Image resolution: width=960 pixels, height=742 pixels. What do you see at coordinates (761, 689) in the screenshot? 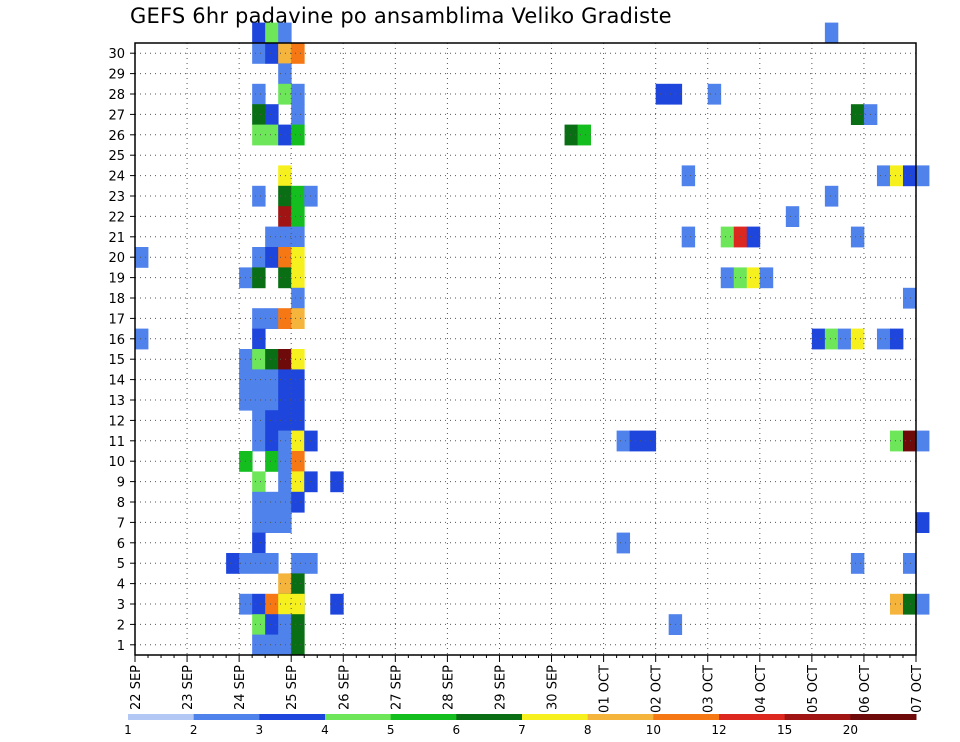
I see `x-tick-label: 04 OCT` at bounding box center [761, 689].